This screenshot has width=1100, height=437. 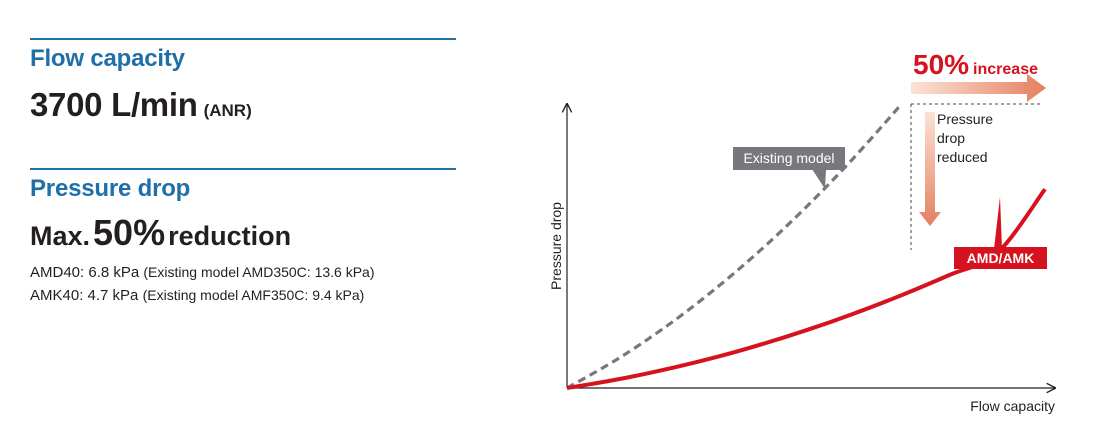 I want to click on flow-top-rule, so click(x=243, y=39).